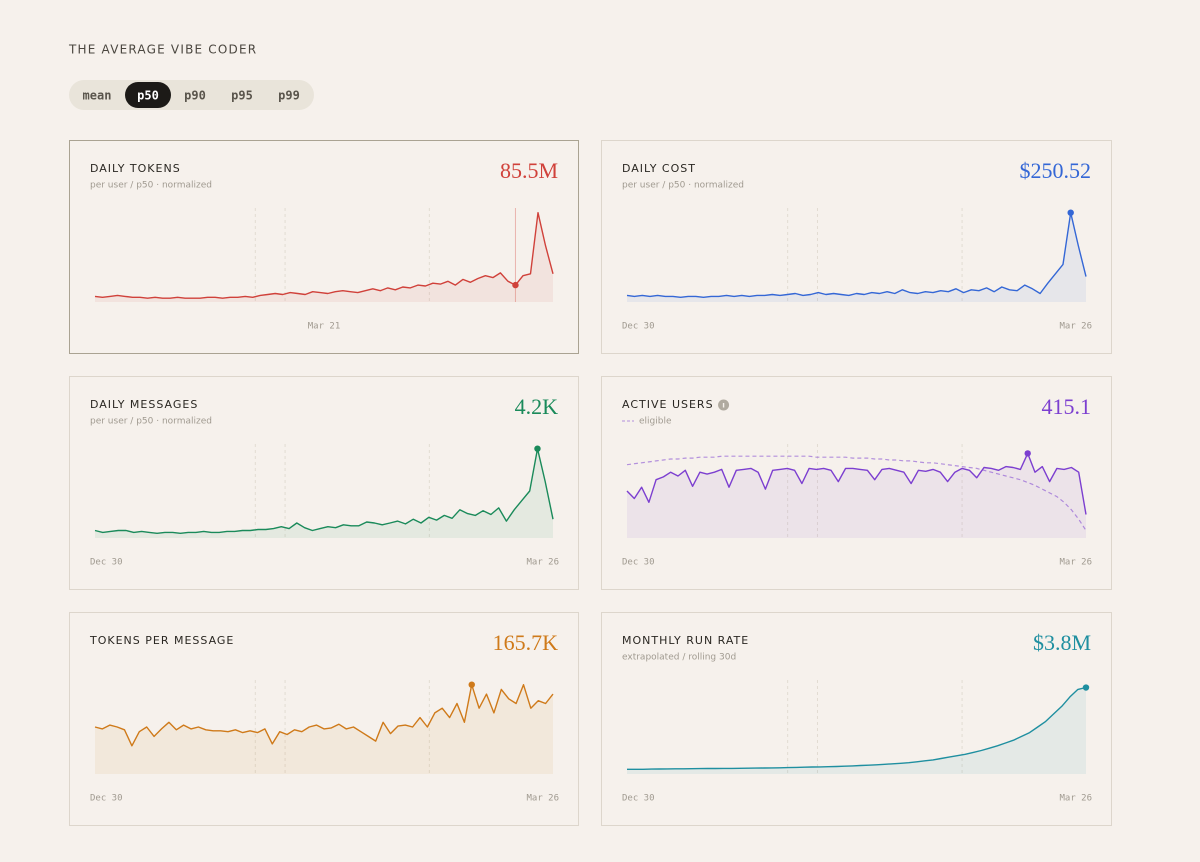 This screenshot has height=862, width=1200. Describe the element at coordinates (679, 658) in the screenshot. I see `card-subtitle: extrapolated / rolling 30d` at that location.